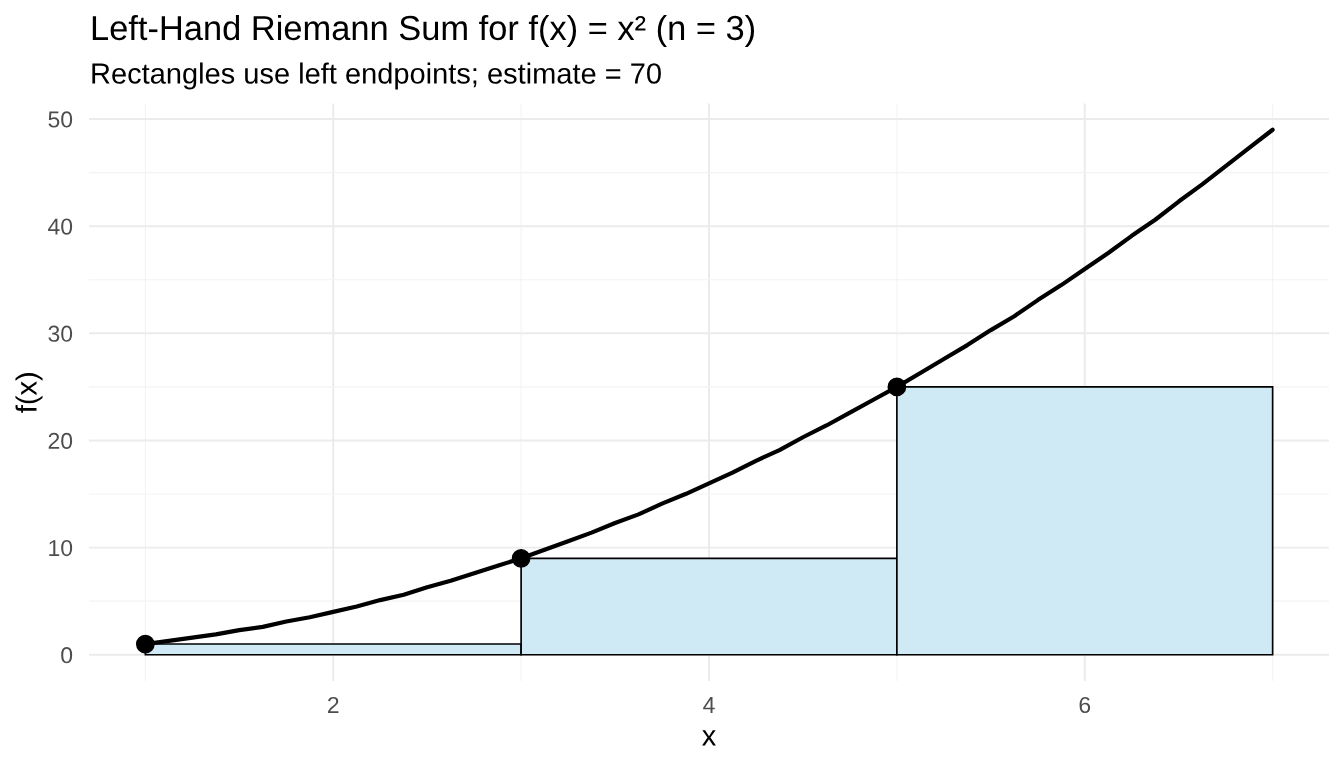  I want to click on y-tick-label: 50, so click(60, 119).